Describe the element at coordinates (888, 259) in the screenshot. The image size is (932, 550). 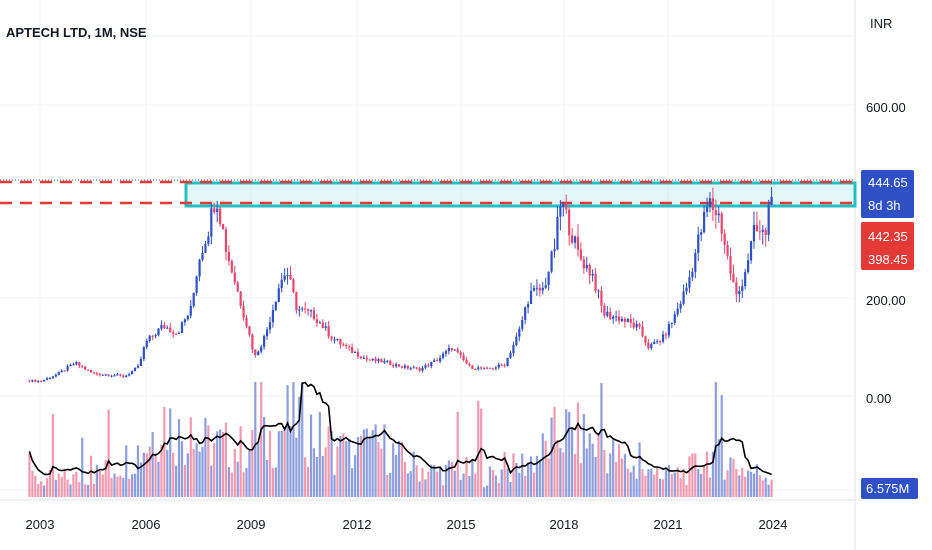
I see `level-lower-value: 398.45` at that location.